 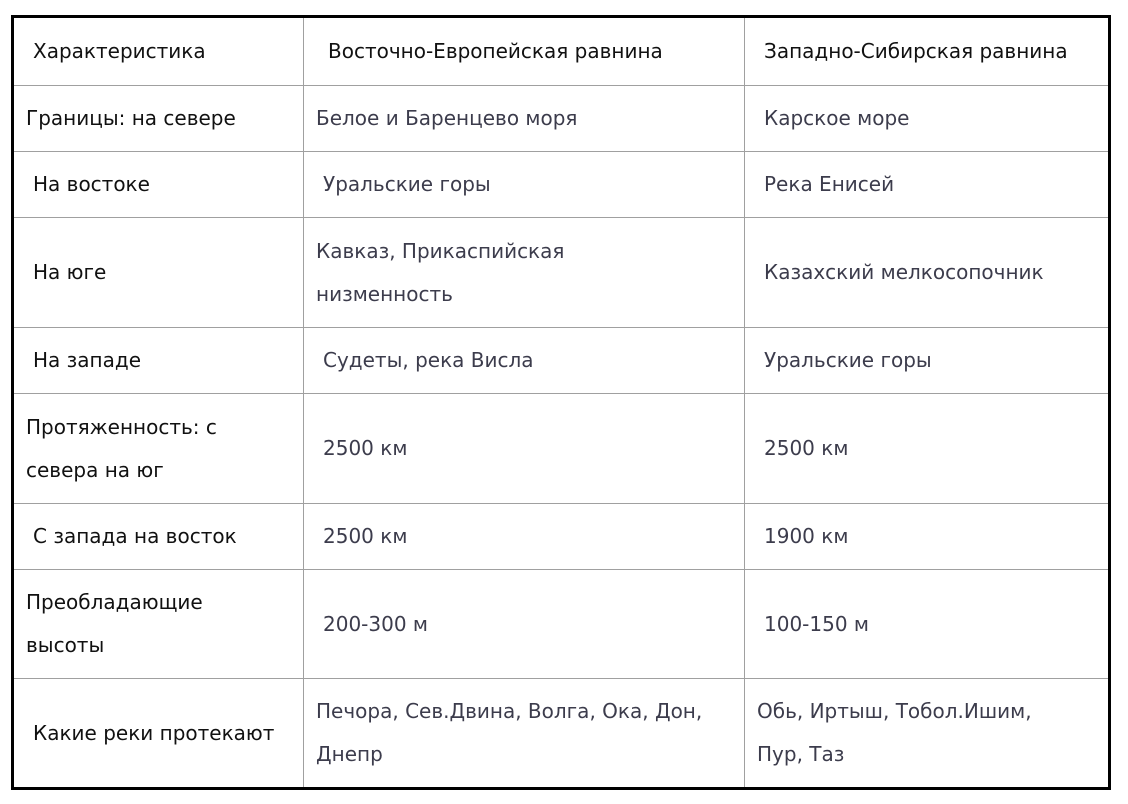 What do you see at coordinates (524, 118) in the screenshot?
I see `table-cell: Белое и Баренцево моря` at bounding box center [524, 118].